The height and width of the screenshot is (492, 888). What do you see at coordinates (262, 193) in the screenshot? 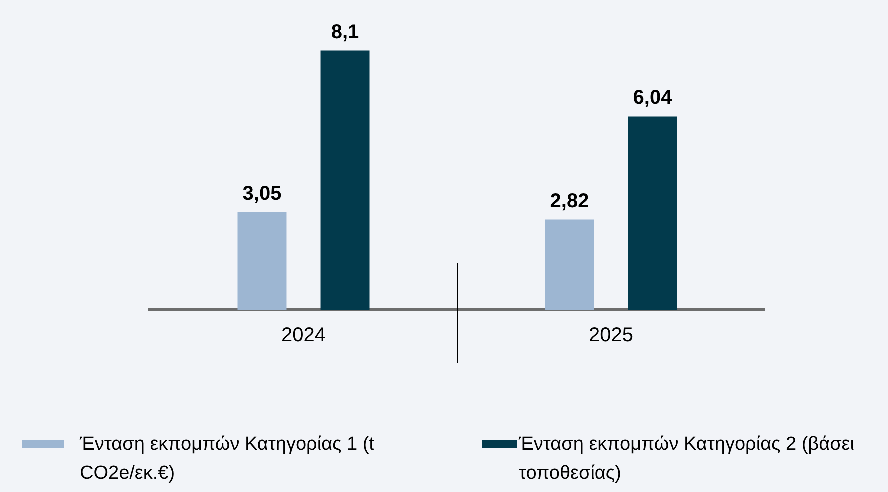
I see `data-label: 3,05` at bounding box center [262, 193].